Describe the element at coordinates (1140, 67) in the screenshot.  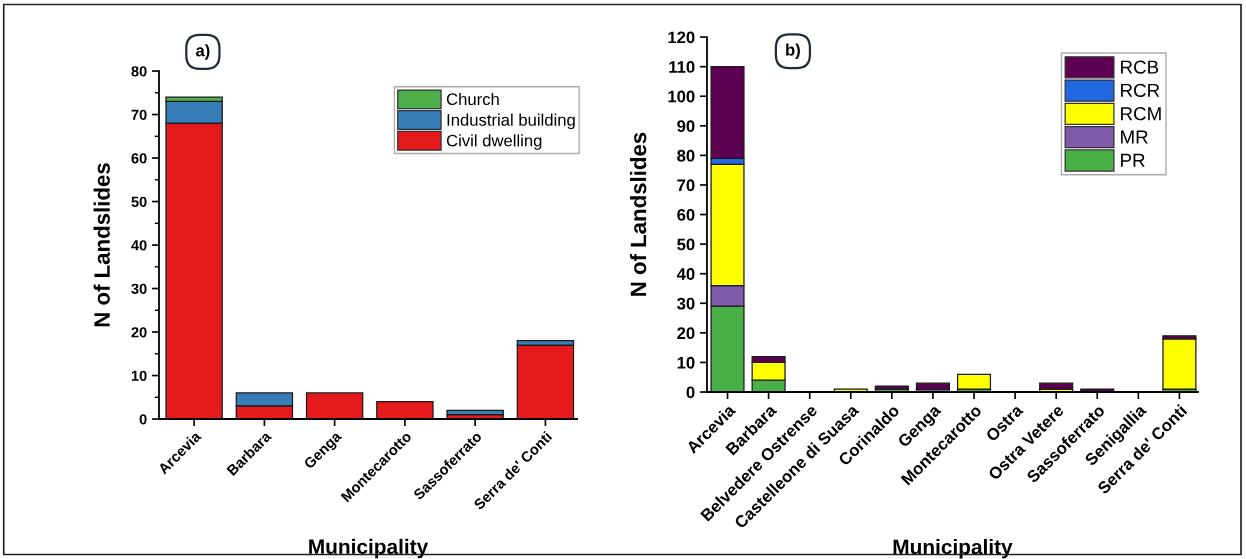
I see `legend-label: RCB` at that location.